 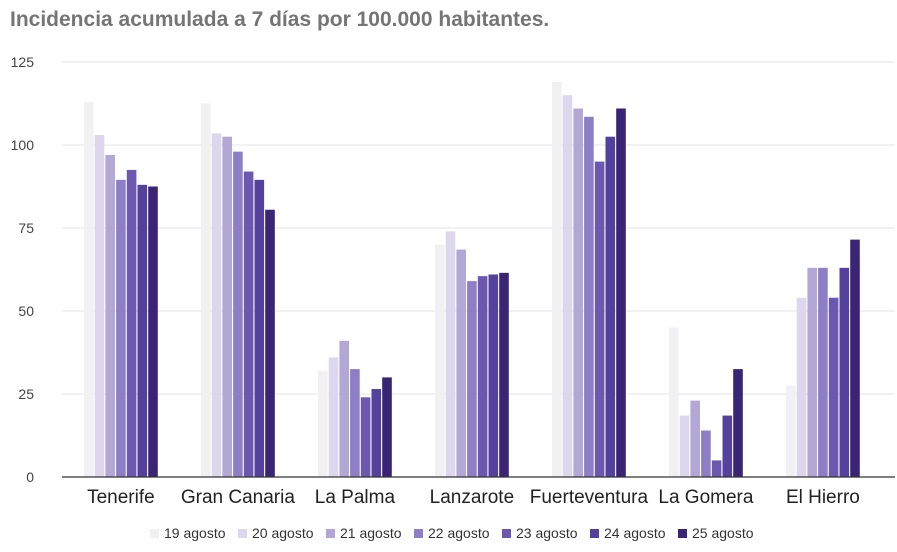 What do you see at coordinates (238, 497) in the screenshot?
I see `x-category-label: Gran Canaria` at bounding box center [238, 497].